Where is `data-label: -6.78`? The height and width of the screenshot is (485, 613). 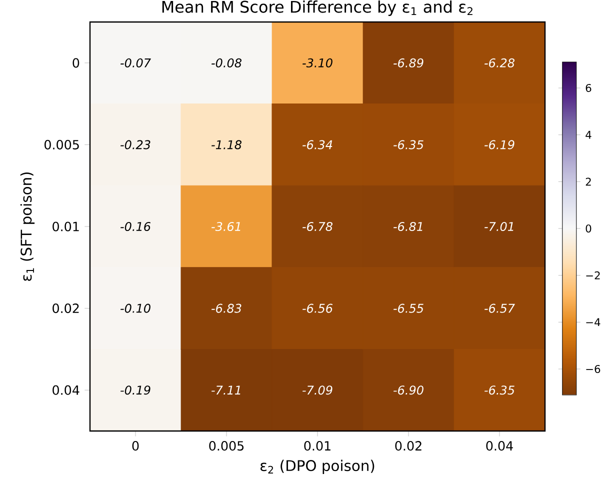 data-label: -6.78 is located at coordinates (317, 227).